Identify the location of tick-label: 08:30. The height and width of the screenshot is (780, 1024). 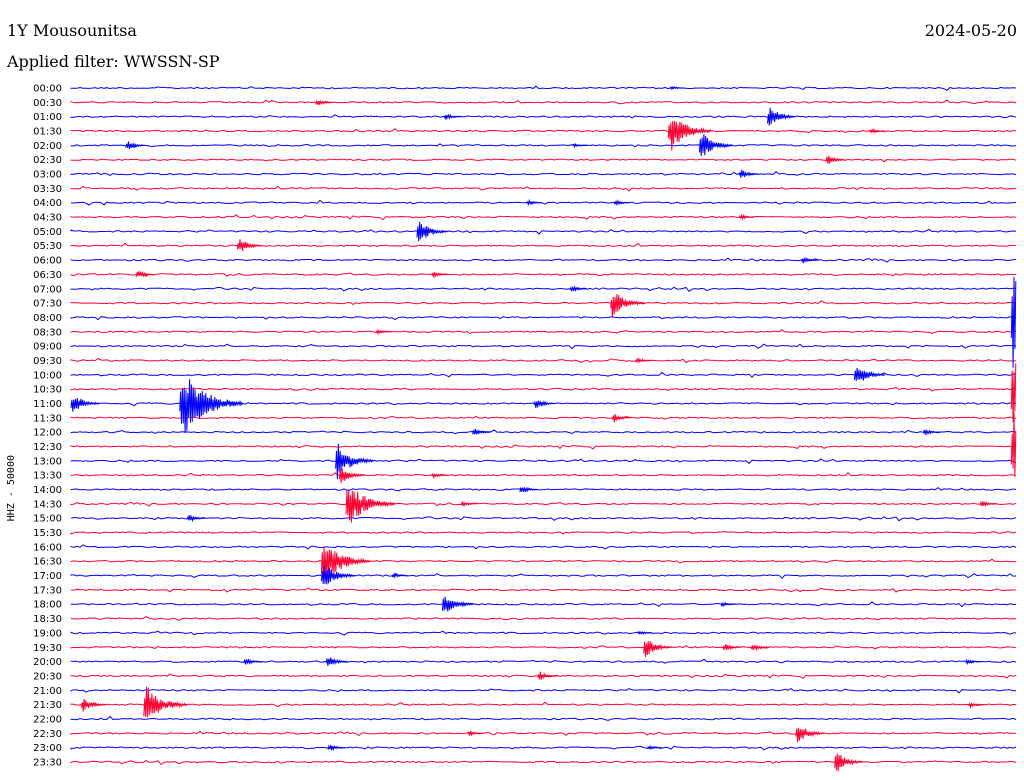
(47, 332).